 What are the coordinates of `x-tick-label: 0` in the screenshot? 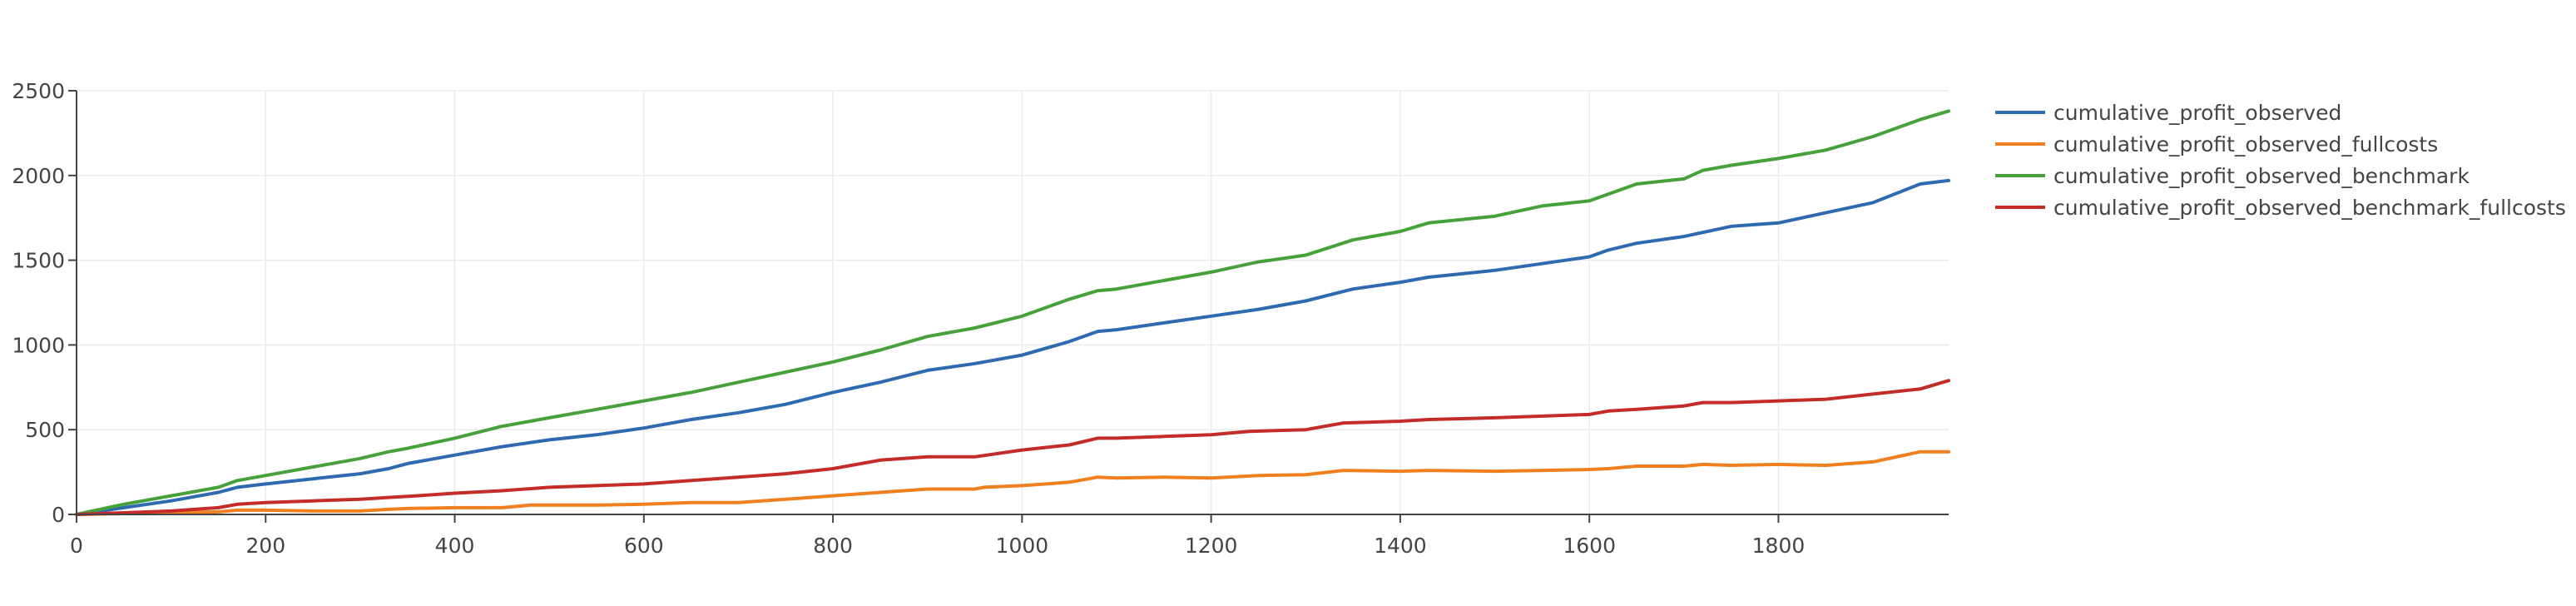 It's located at (77, 546).